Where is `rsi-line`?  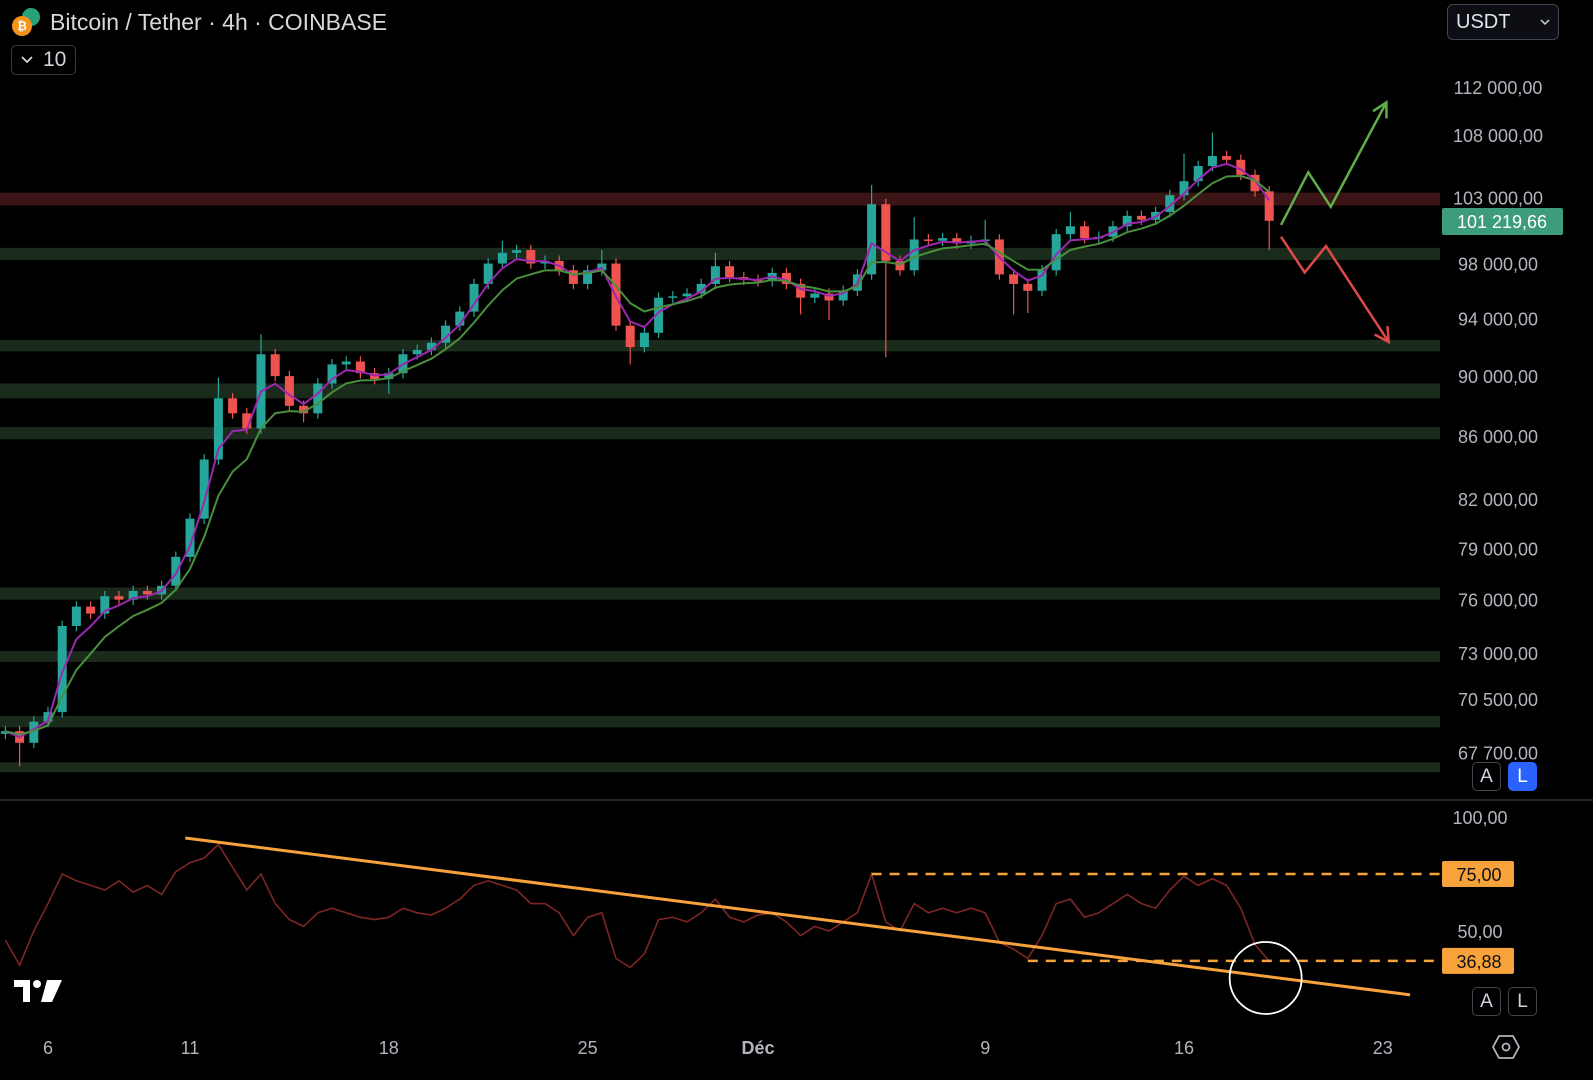
rsi-line is located at coordinates (637, 906).